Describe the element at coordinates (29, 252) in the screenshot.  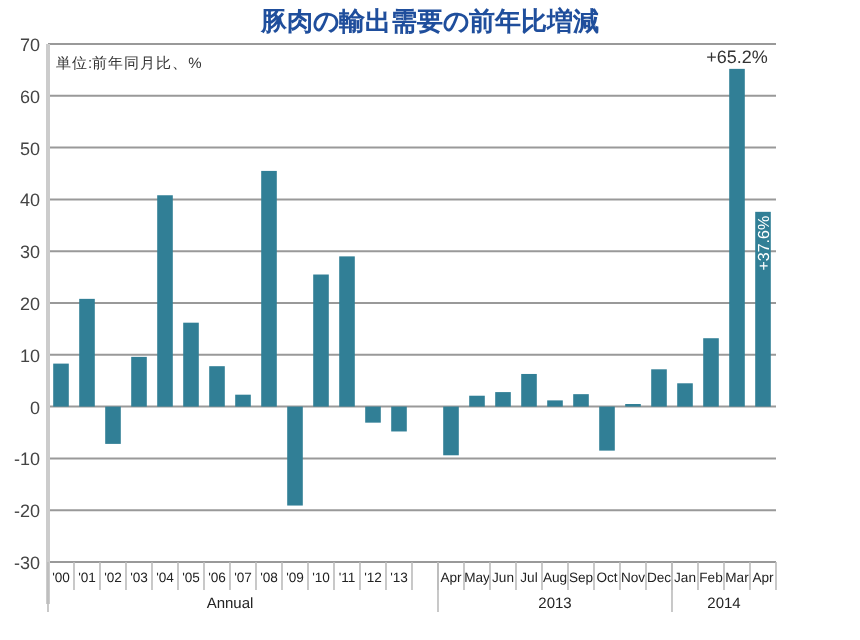
I see `y-tick-label: 30` at that location.